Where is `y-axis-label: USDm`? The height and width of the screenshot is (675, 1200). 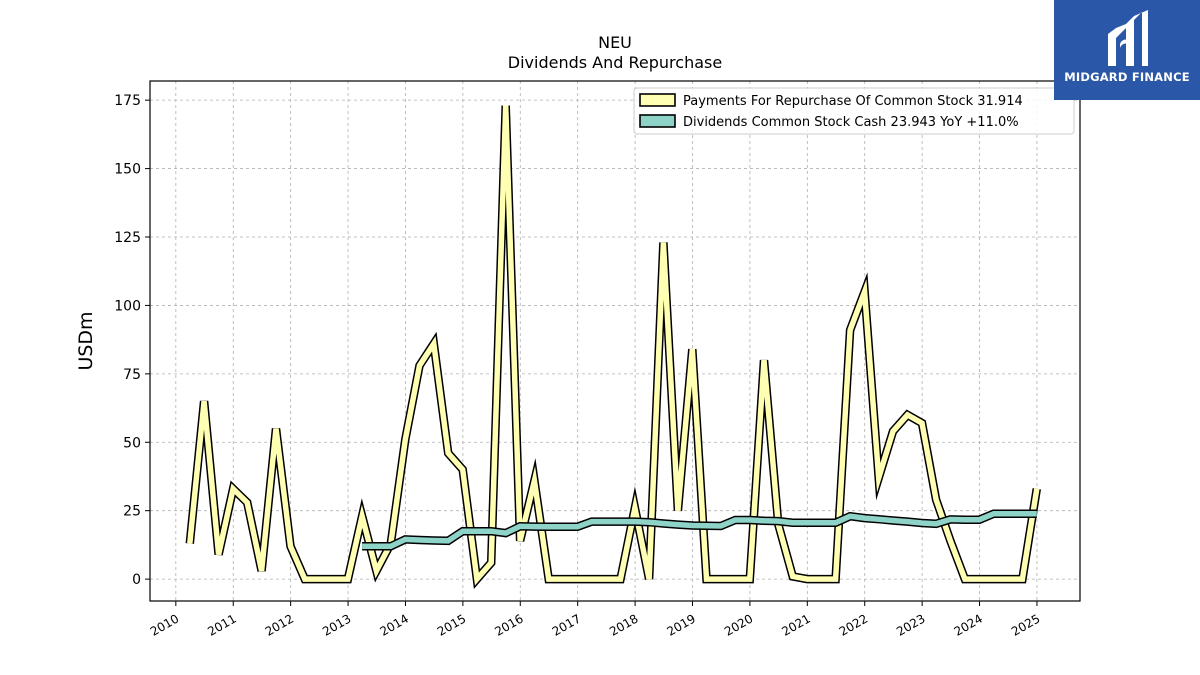
y-axis-label: USDm is located at coordinates (86, 340).